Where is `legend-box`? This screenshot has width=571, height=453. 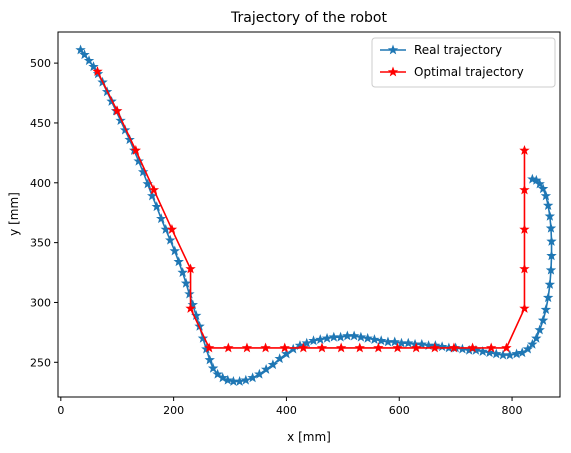 legend-box is located at coordinates (463, 62).